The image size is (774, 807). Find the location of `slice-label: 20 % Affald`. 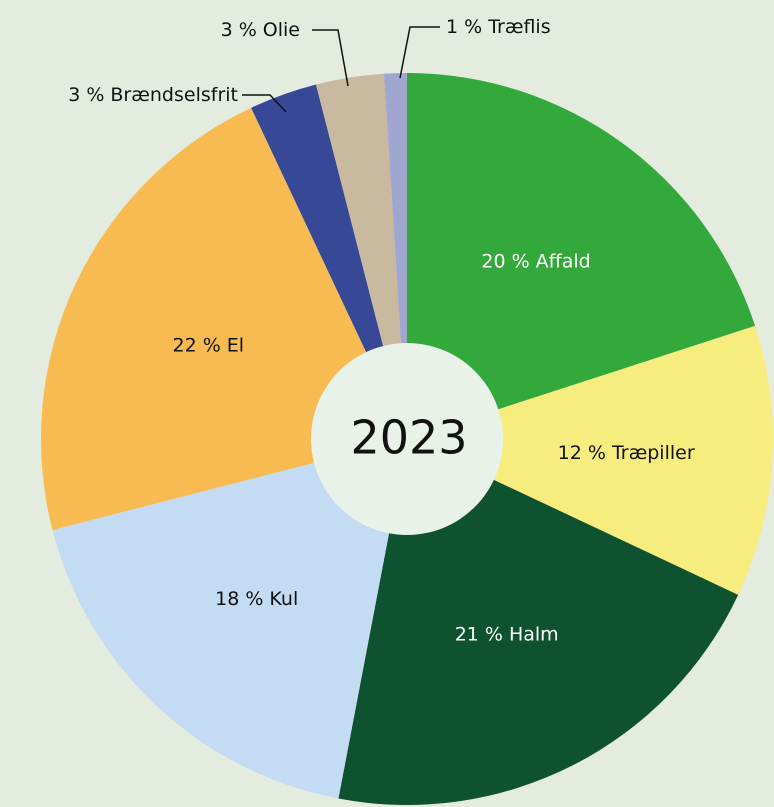

slice-label: 20 % Affald is located at coordinates (535, 261).